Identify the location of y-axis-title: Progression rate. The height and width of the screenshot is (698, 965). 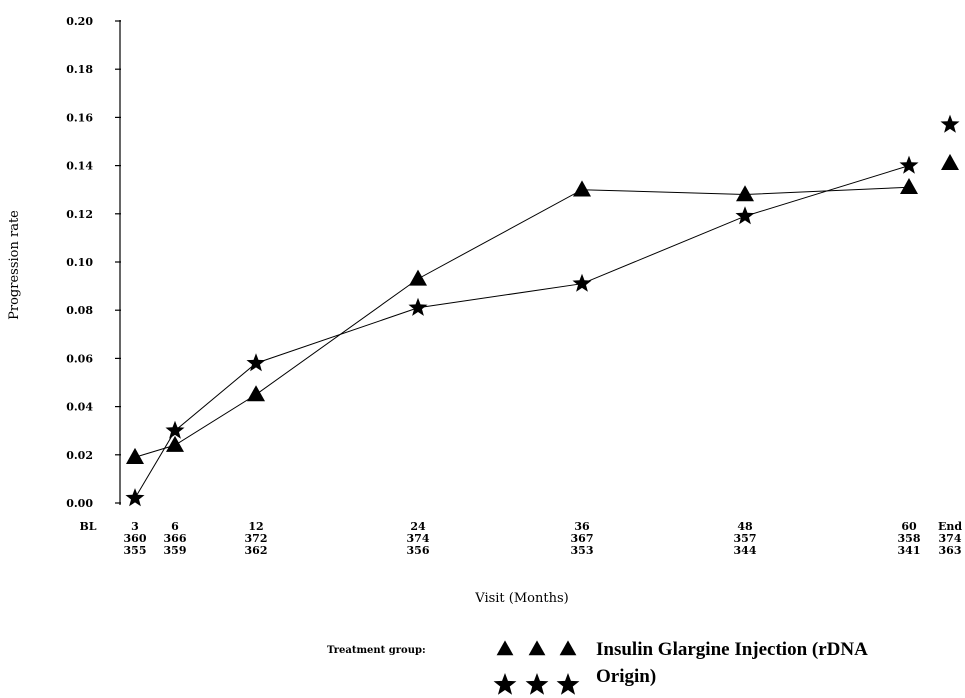
(14, 265).